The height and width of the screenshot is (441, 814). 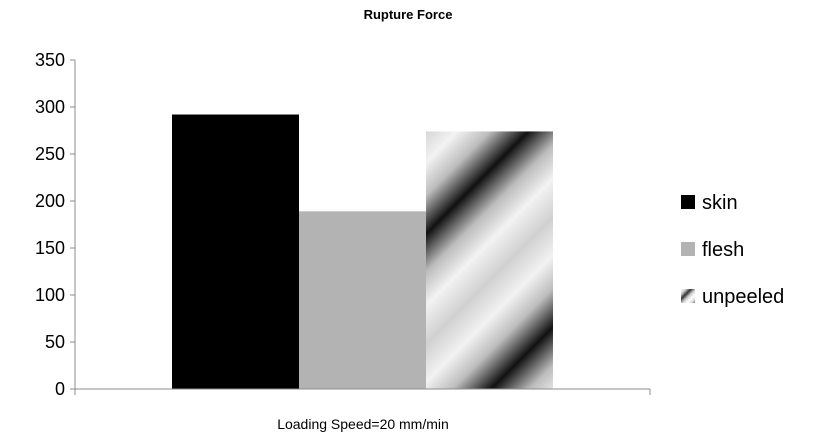 I want to click on bar-unpeeled, so click(x=489, y=260).